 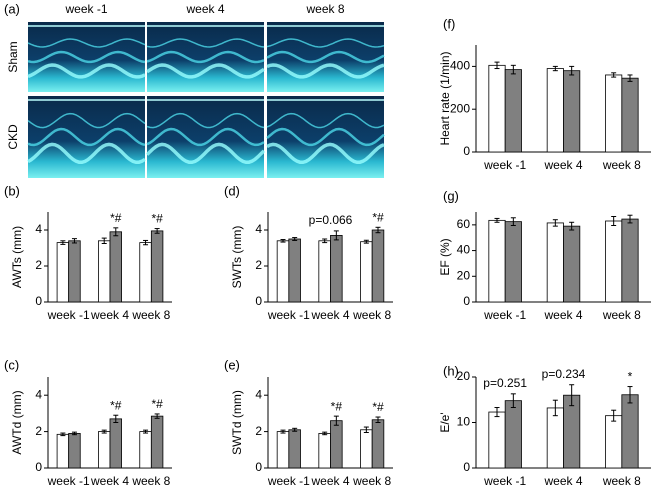 I want to click on y-axis-label: AWTd (mm), so click(x=17, y=422).